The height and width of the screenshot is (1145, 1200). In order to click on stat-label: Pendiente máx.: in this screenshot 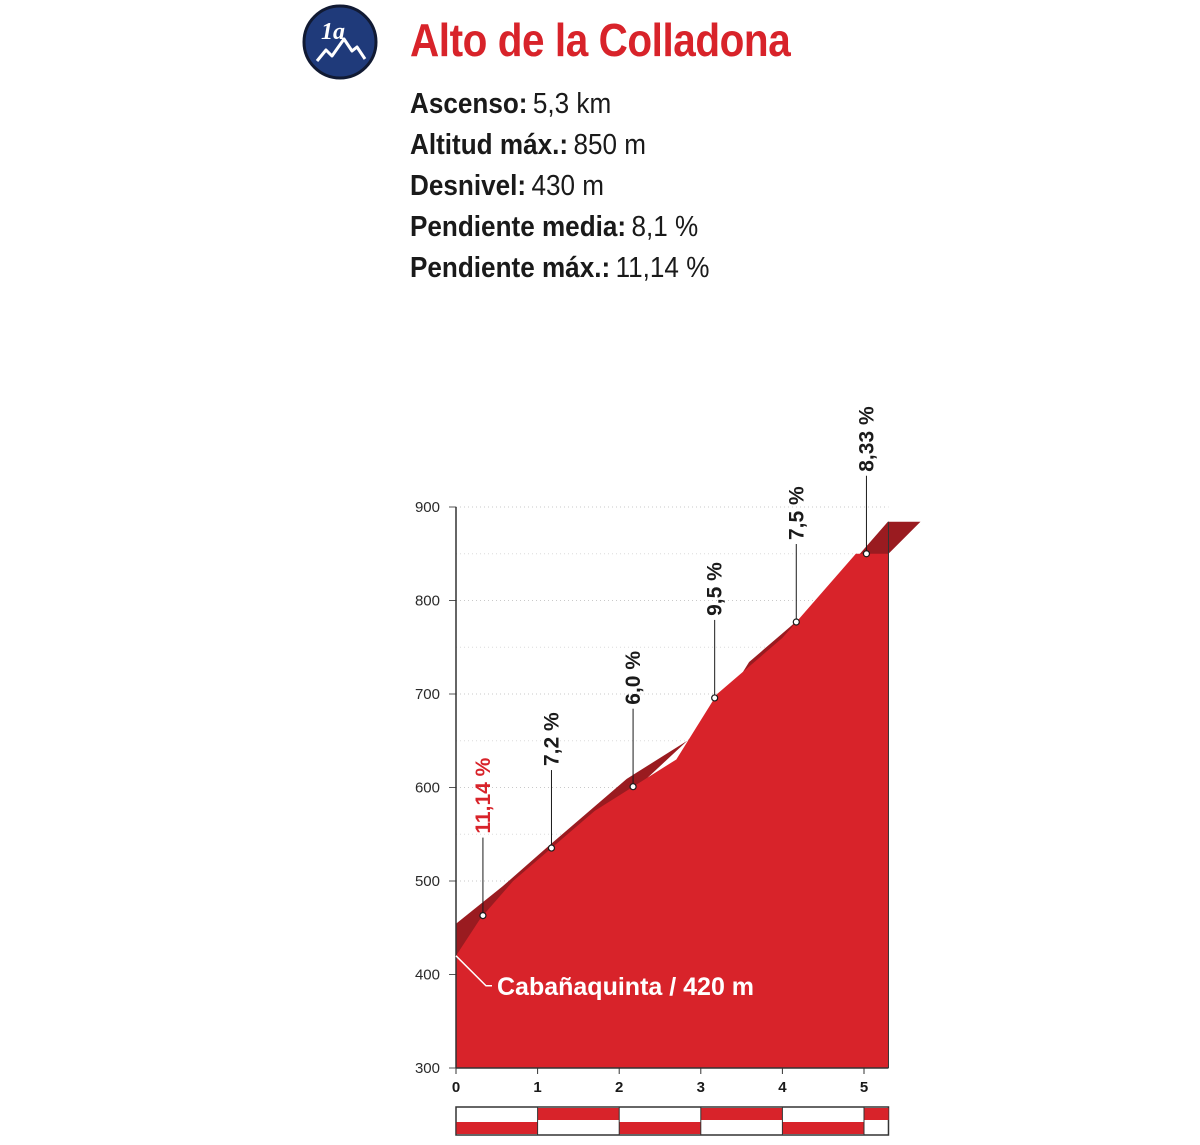, I will do `click(510, 268)`.